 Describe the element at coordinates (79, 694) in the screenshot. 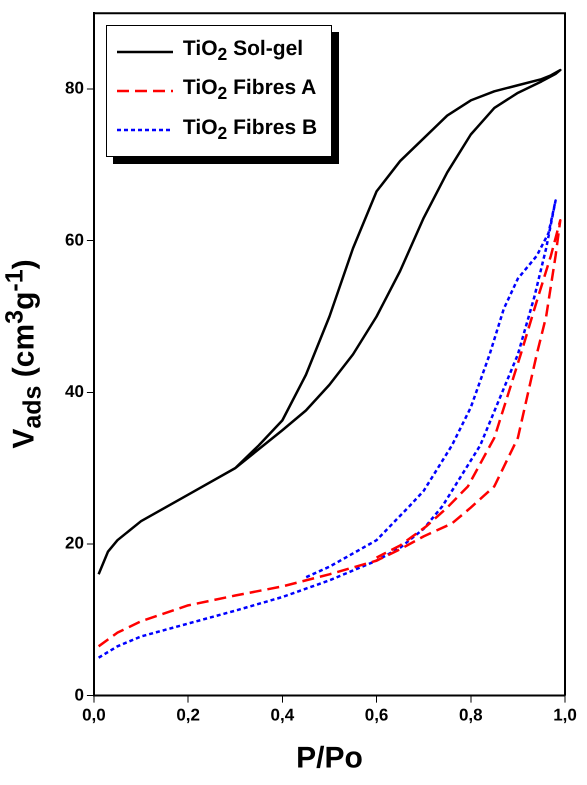

I see `y-tick-label: 0` at that location.